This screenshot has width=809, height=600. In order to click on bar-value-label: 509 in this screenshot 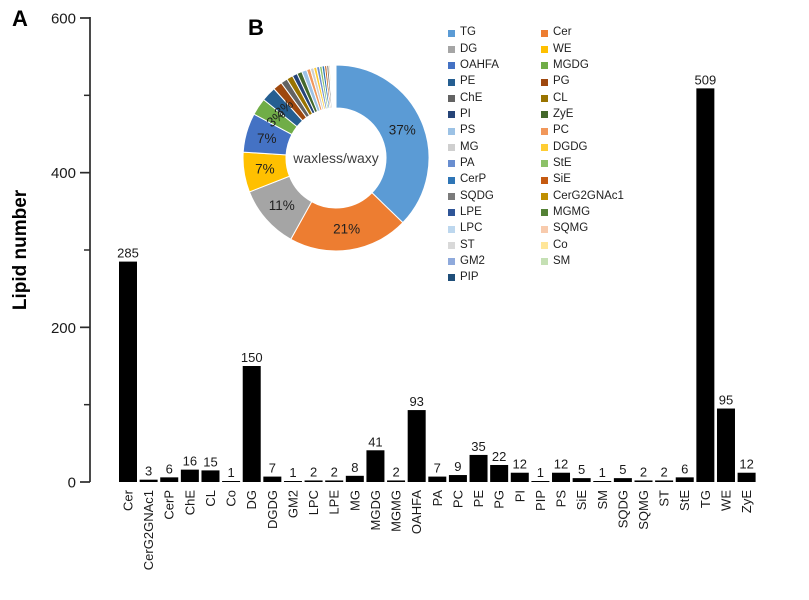, I will do `click(706, 79)`.